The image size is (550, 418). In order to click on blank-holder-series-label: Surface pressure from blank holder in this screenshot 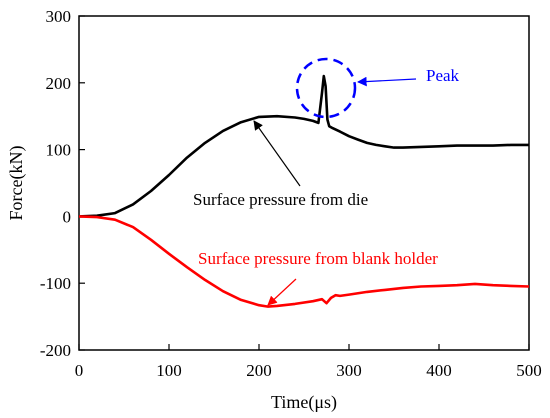, I will do `click(318, 258)`.